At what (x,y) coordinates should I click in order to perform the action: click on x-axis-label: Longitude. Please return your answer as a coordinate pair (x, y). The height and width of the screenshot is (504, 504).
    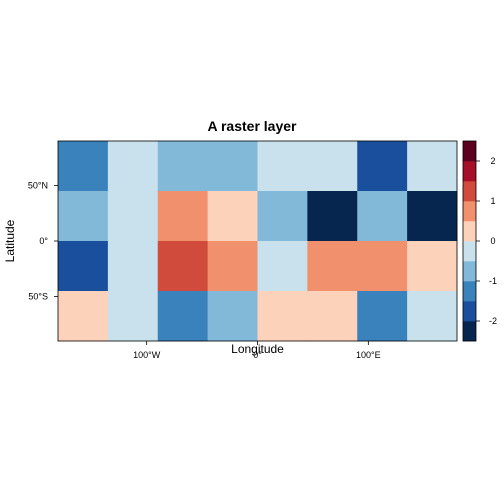
    Looking at the image, I should click on (257, 349).